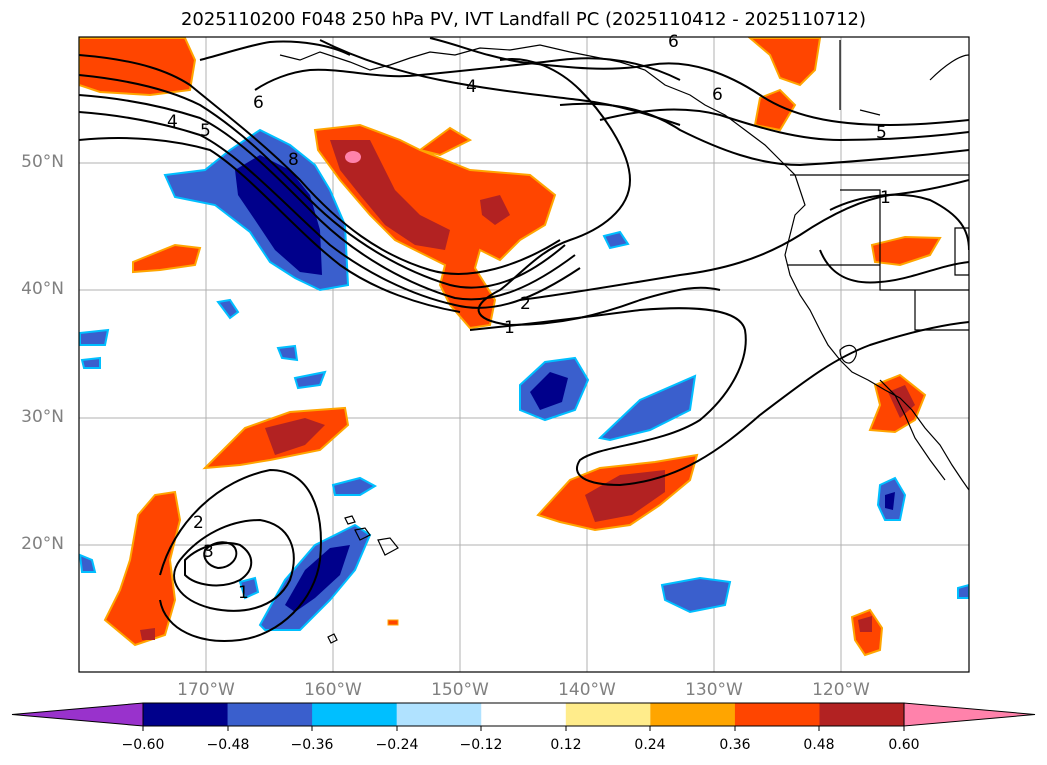 Image resolution: width=1047 pixels, height=765 pixels. I want to click on lat-label-40n: 40°N, so click(42, 289).